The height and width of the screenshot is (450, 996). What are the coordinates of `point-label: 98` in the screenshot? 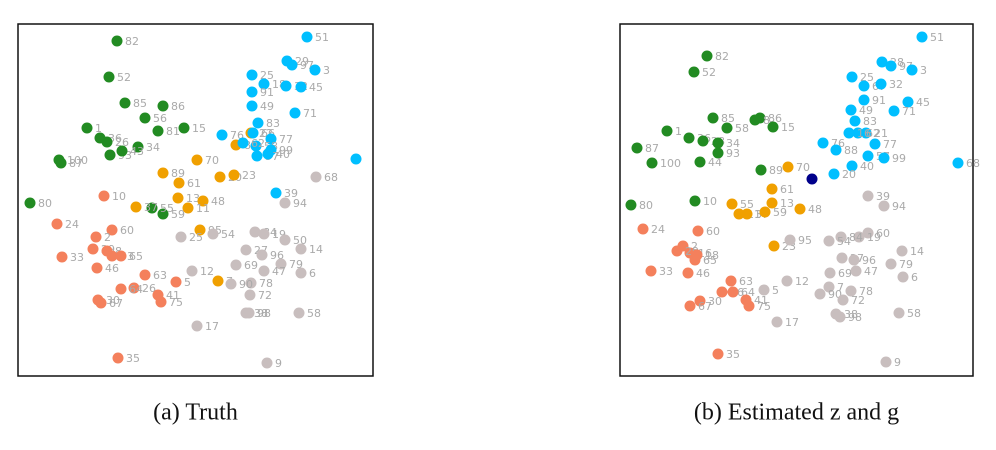 It's located at (264, 313).